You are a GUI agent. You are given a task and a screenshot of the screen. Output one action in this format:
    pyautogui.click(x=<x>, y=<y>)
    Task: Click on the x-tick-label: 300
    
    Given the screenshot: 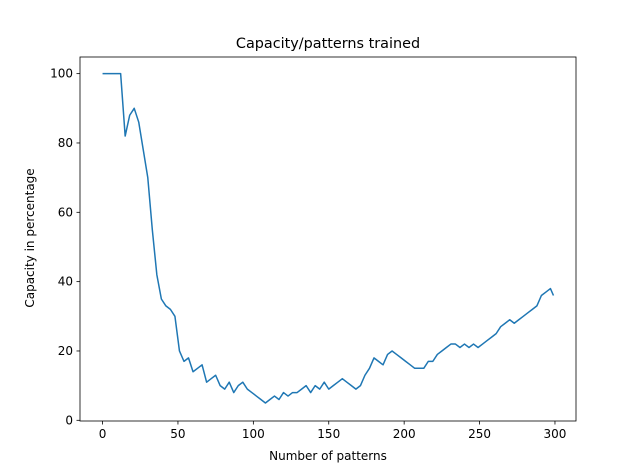 What is the action you would take?
    pyautogui.click(x=555, y=434)
    